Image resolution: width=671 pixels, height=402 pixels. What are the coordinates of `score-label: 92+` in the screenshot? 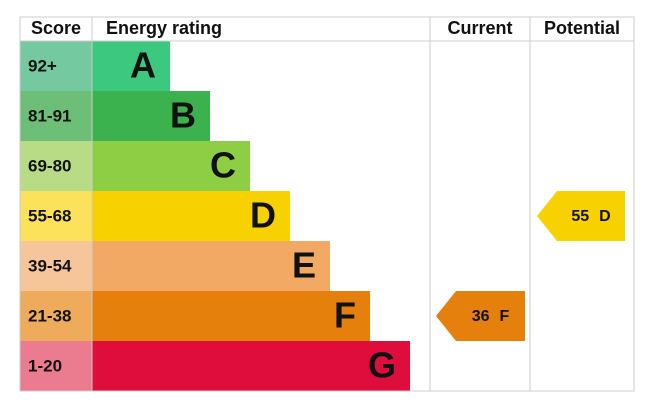 It's located at (42, 65).